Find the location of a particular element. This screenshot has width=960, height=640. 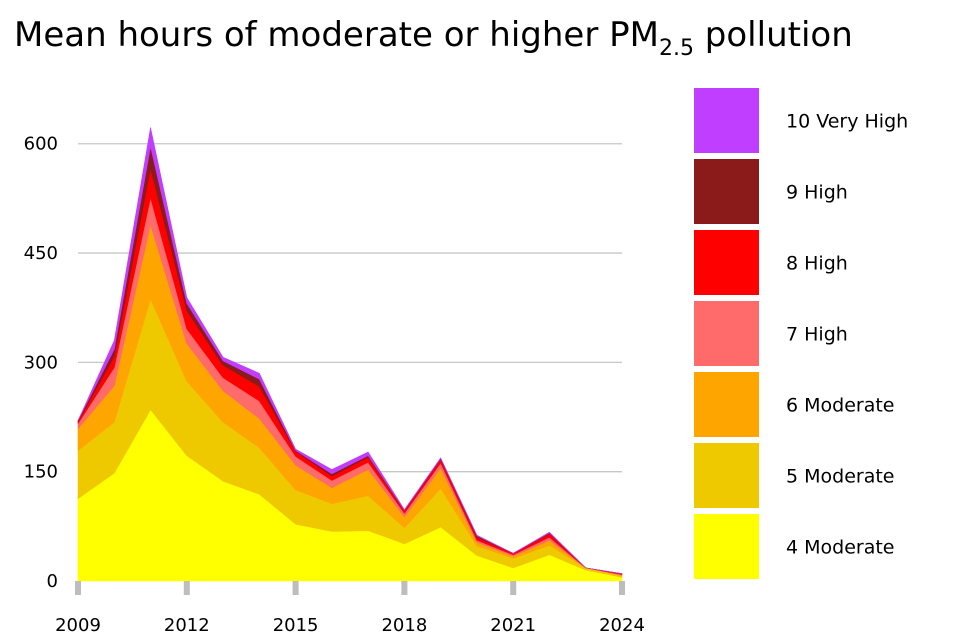

chart-title-suffix: pollution is located at coordinates (773, 35).